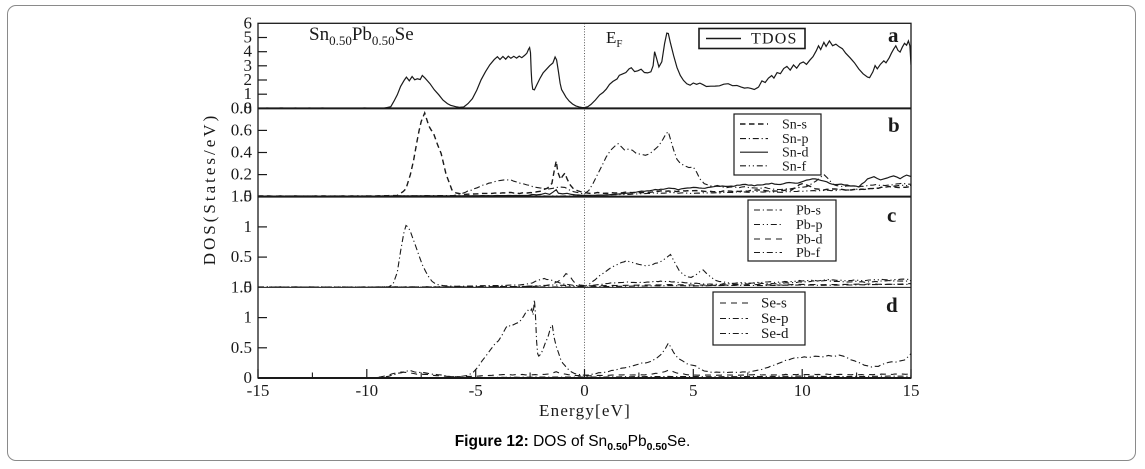 This screenshot has width=1145, height=469. I want to click on svg-text: Energy[eV], so click(585, 410).